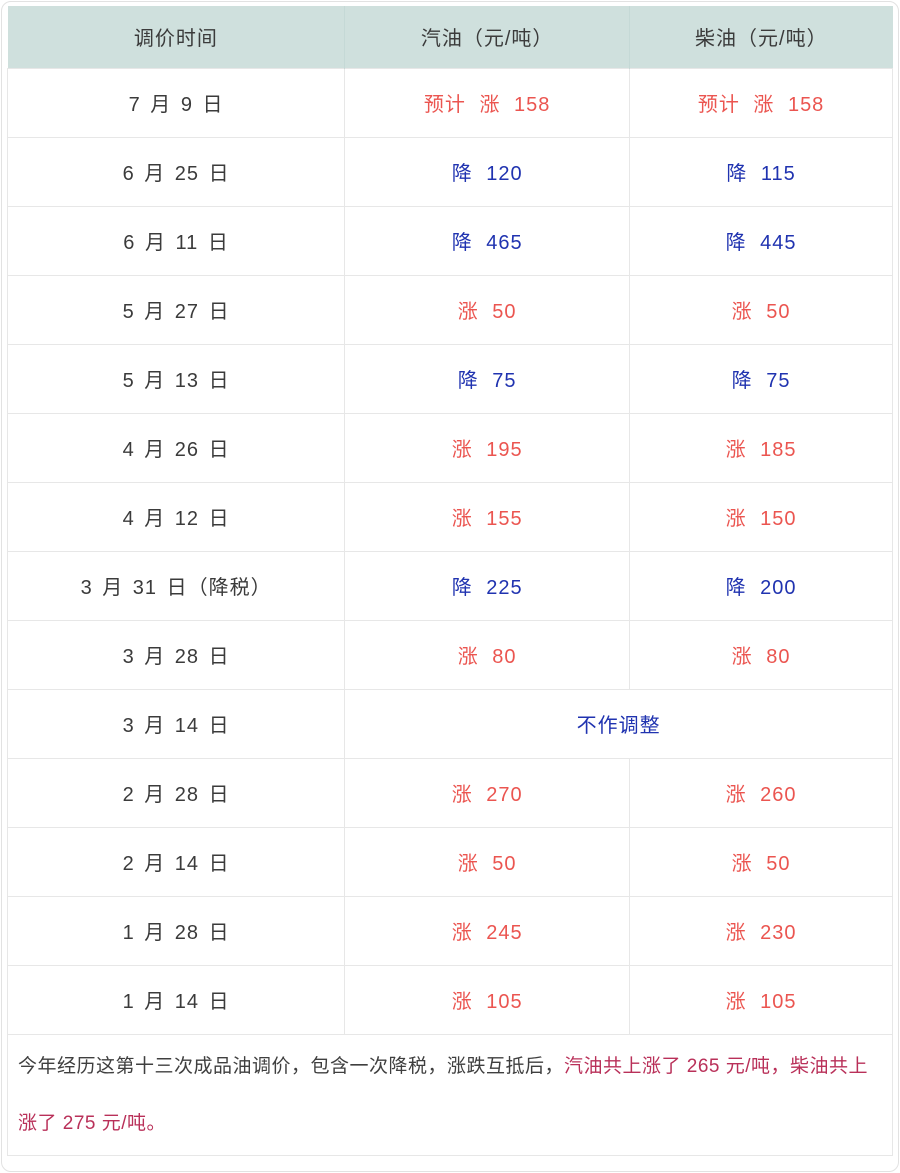 The image size is (900, 1173). I want to click on summary-text: 今年经历这第十三次成品油调价，包含一次降税，涨跌互抵后，, so click(291, 1066).